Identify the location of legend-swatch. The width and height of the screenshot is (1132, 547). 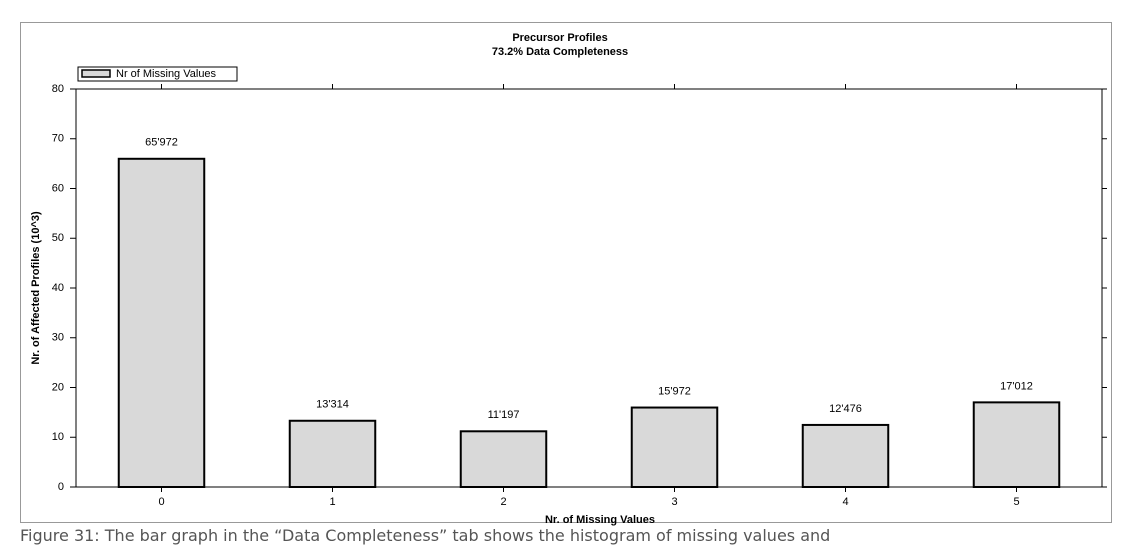
(96, 73).